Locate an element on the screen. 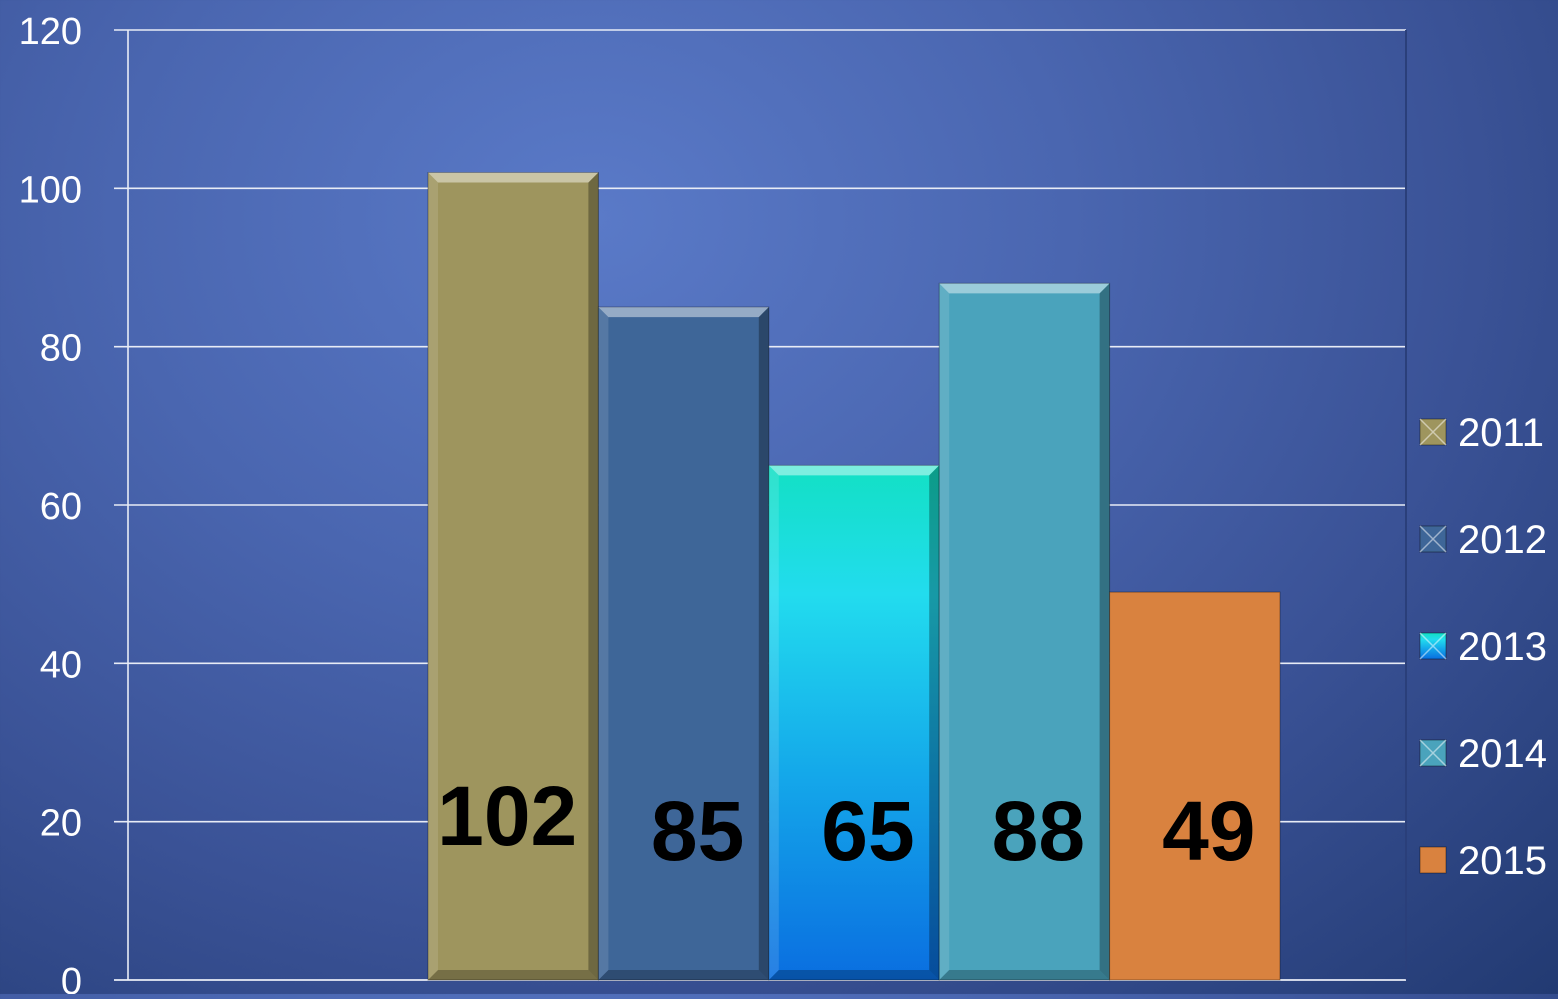 The image size is (1558, 999). data-label-2011: 102 is located at coordinates (507, 816).